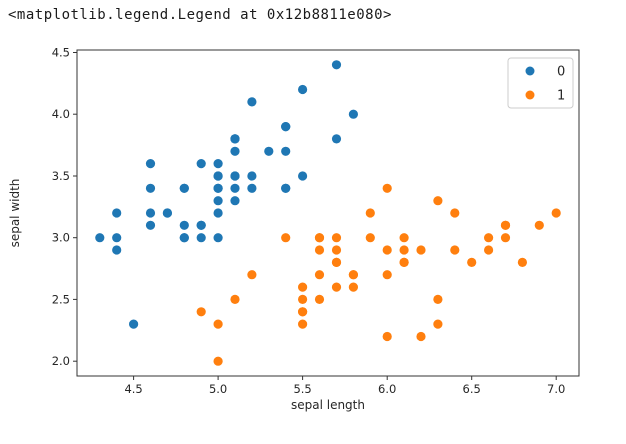  Describe the element at coordinates (61, 114) in the screenshot. I see `y-tick-label: 4.0` at that location.